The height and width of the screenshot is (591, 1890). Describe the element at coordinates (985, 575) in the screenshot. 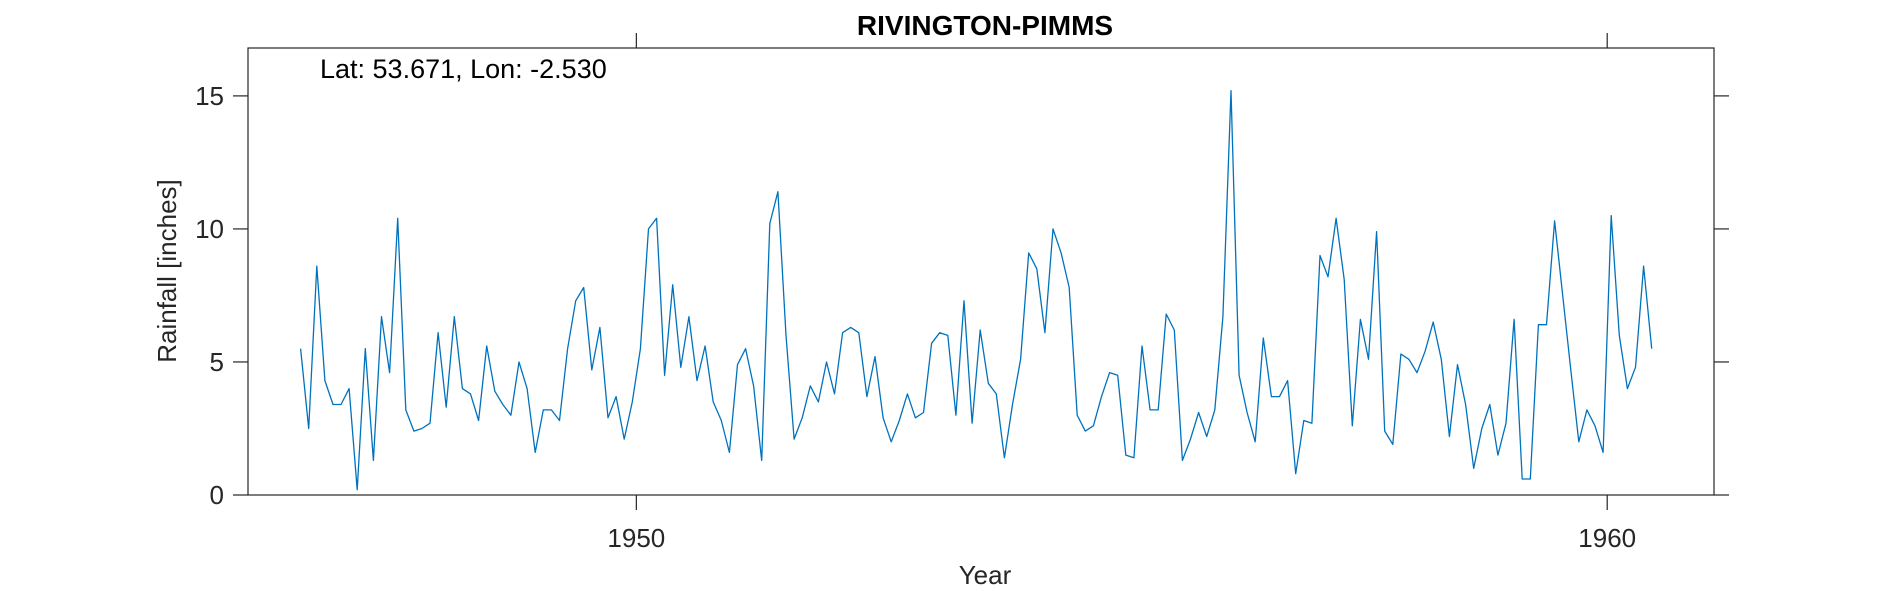

I see `x-axis-label: Year` at that location.